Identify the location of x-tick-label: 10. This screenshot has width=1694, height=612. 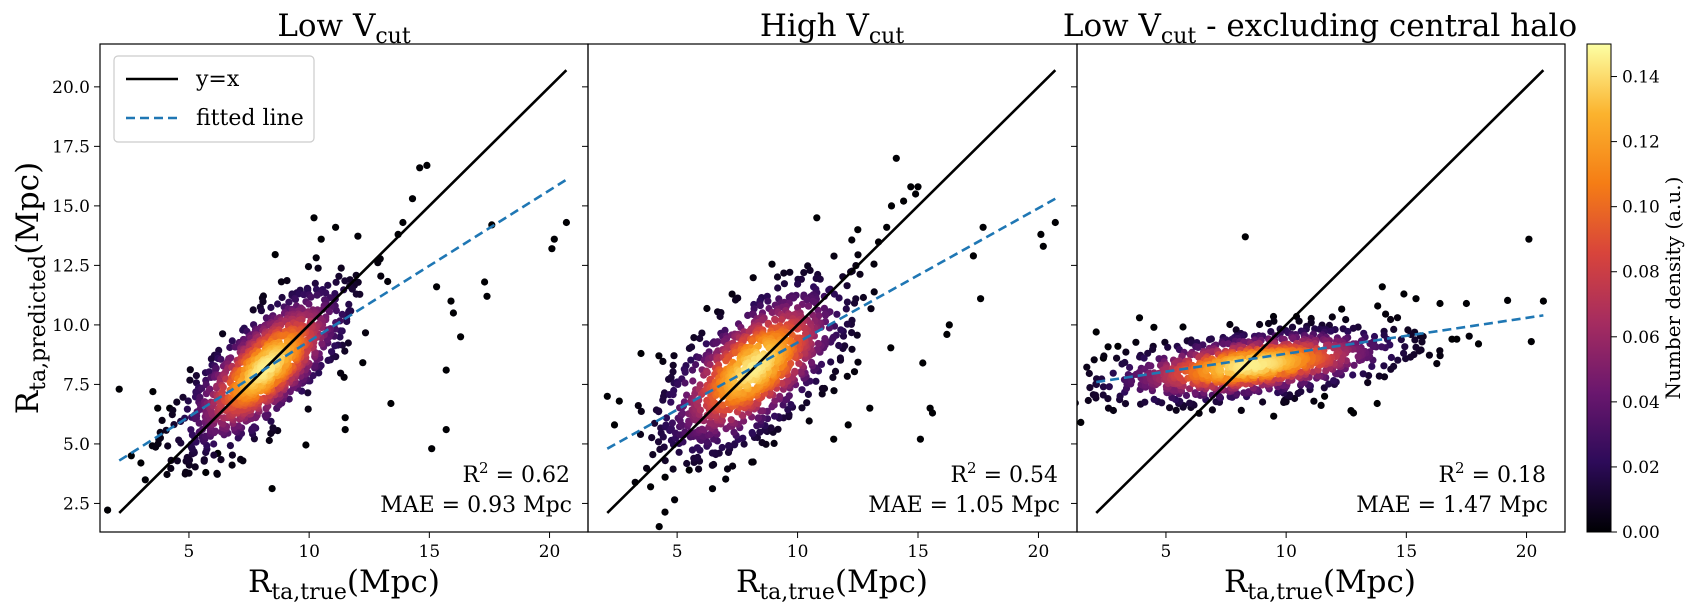
(798, 552).